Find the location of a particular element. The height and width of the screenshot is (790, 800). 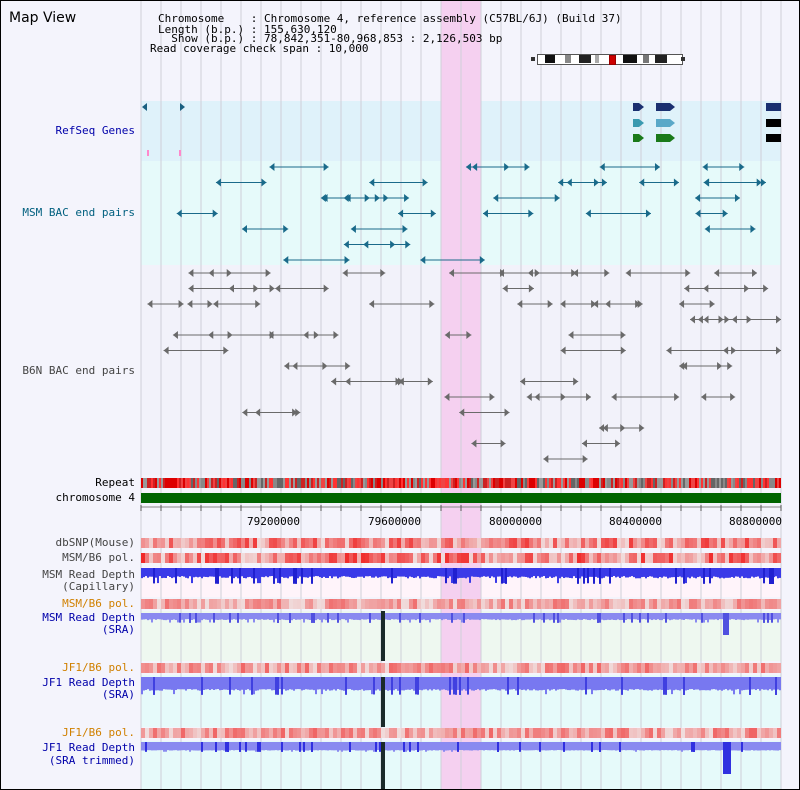

gene-mark is located at coordinates (773, 123).